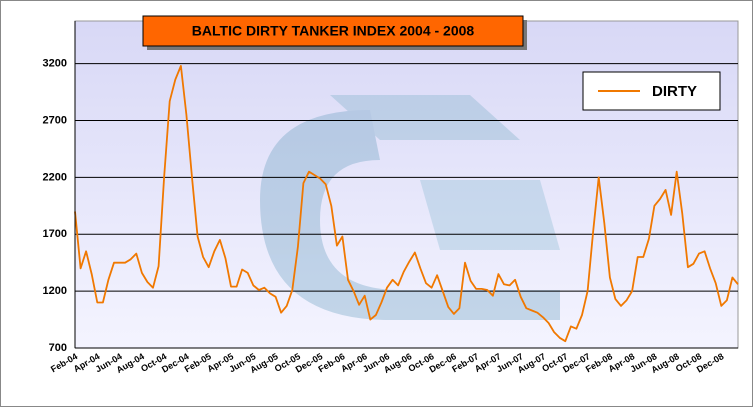 The width and height of the screenshot is (753, 407). What do you see at coordinates (55, 64) in the screenshot?
I see `y-tick-label: 3200` at bounding box center [55, 64].